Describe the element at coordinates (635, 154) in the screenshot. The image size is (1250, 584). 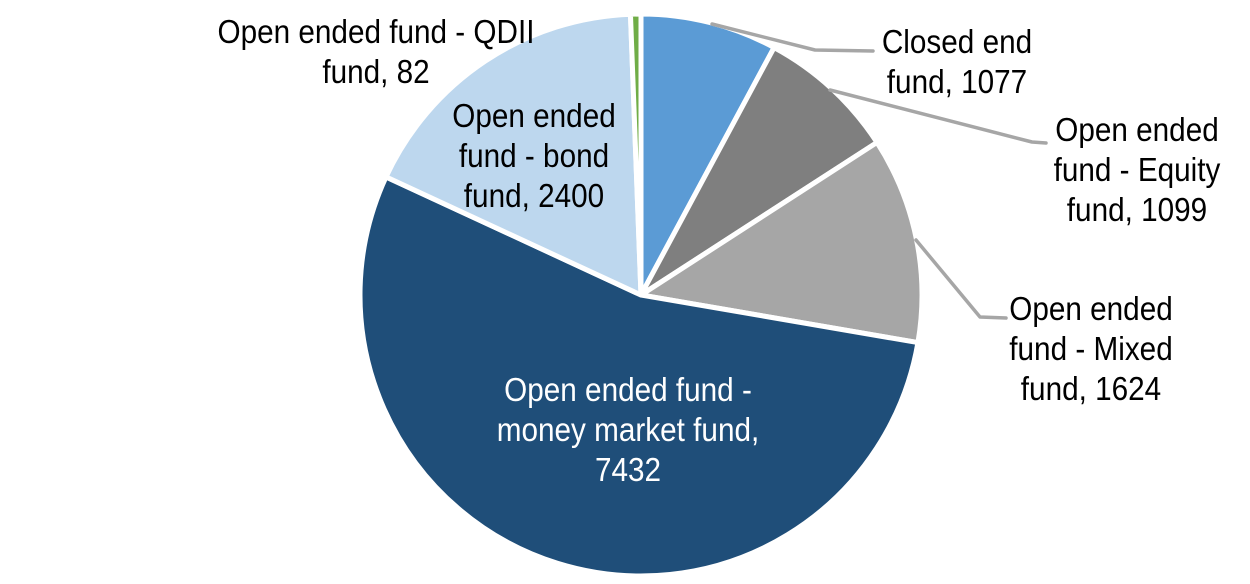
I see `pie-slice-open-ended-fund-qdii-fund` at that location.